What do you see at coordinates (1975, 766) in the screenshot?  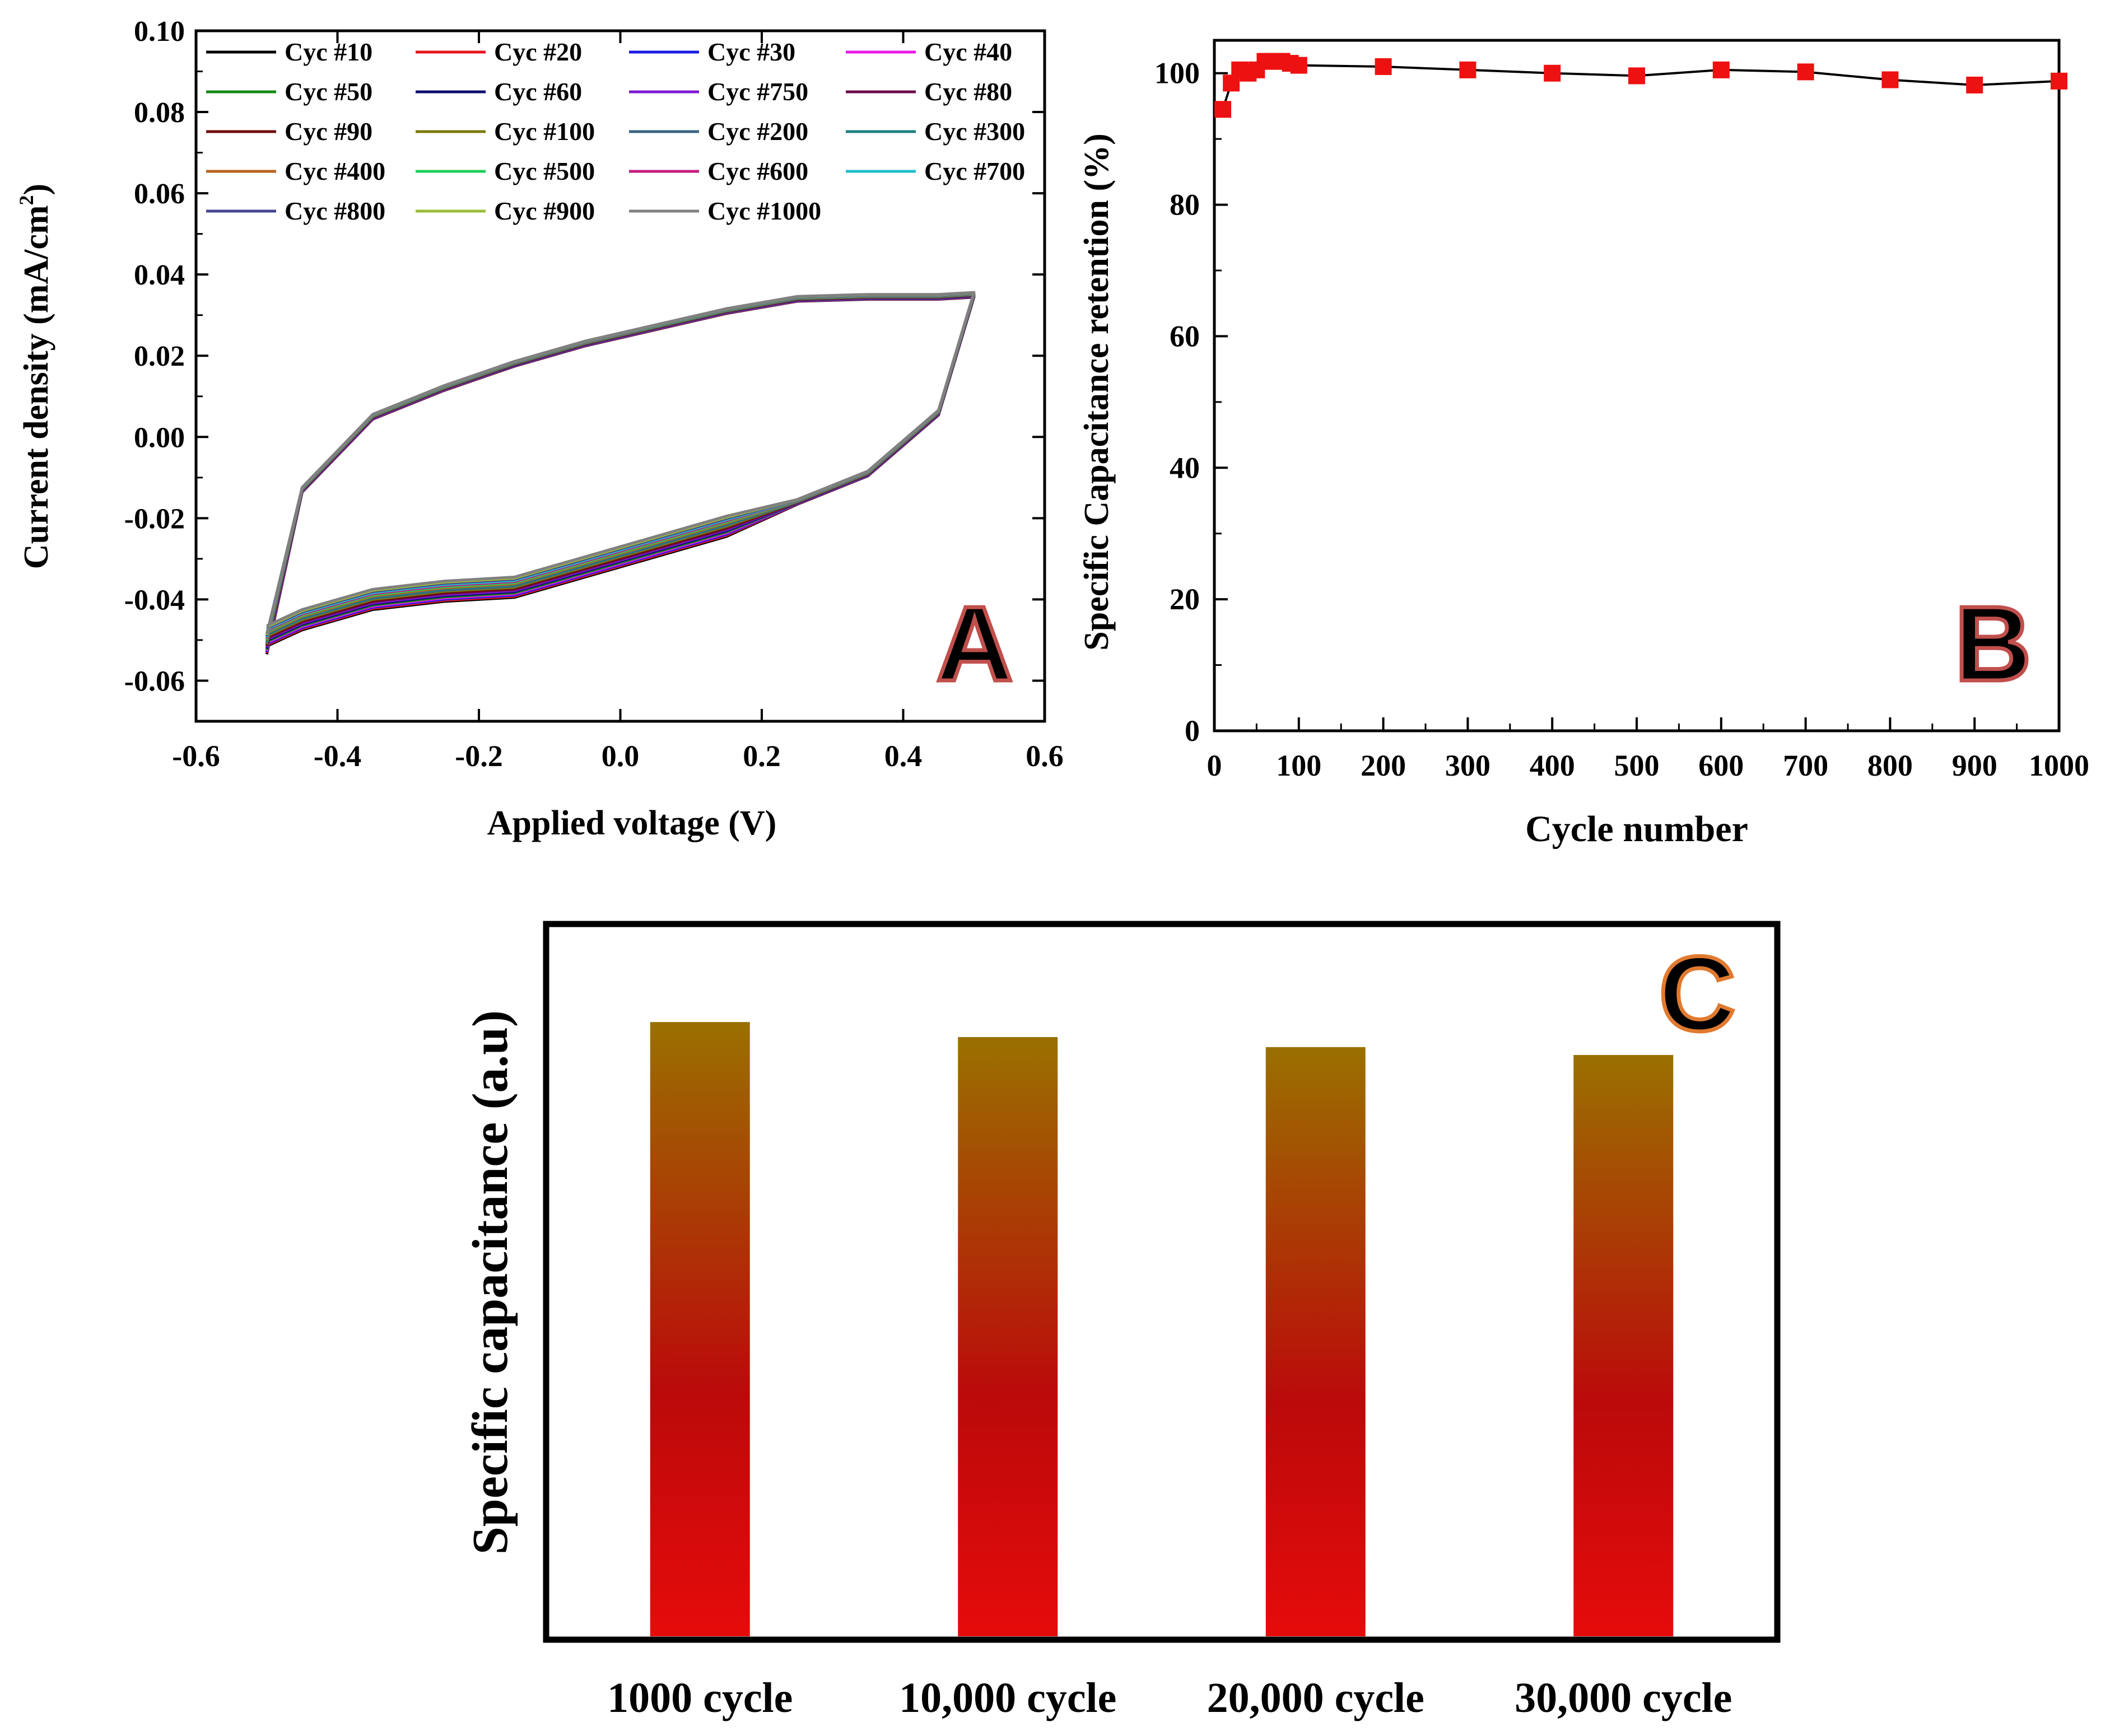 I see `x-tick-label: 900` at bounding box center [1975, 766].